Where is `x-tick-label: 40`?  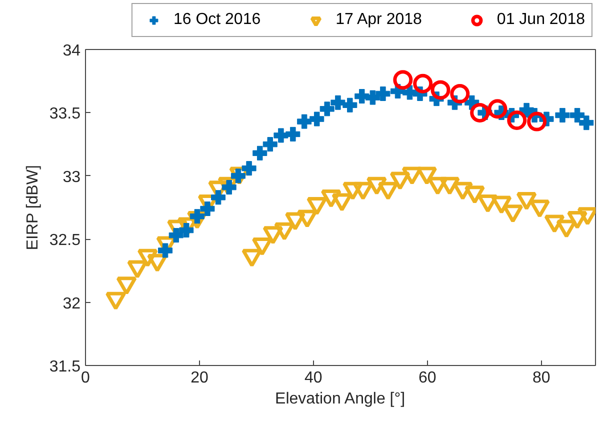
x-tick-label: 40 is located at coordinates (313, 378).